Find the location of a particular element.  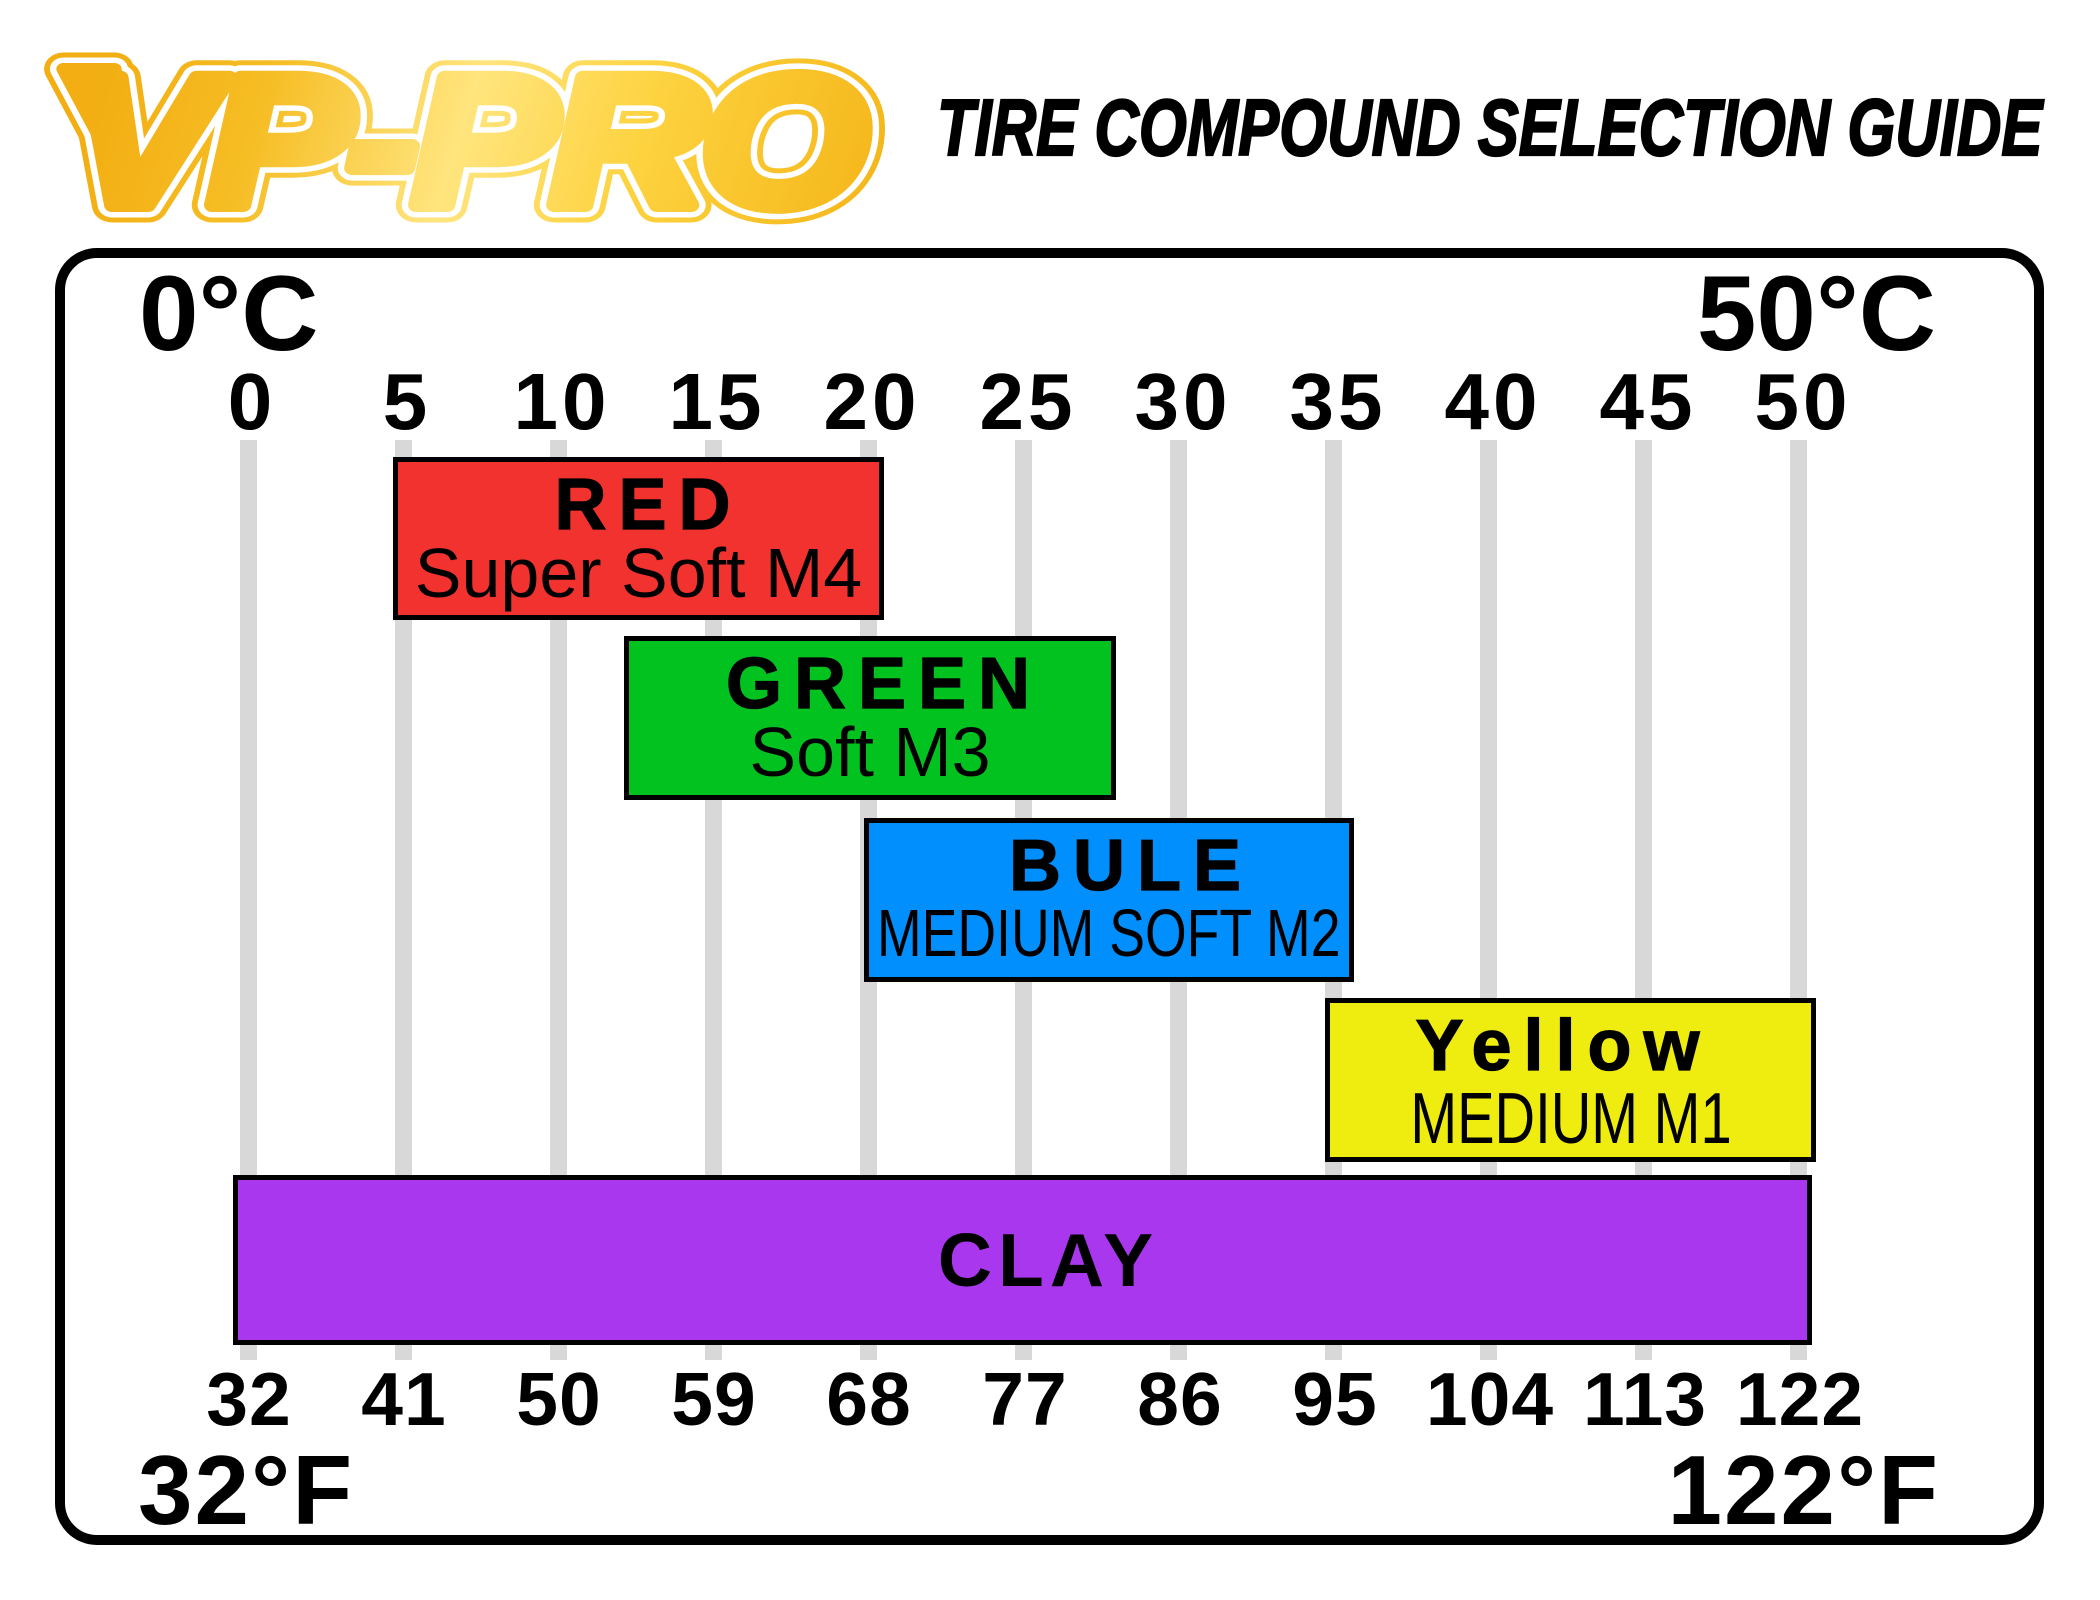

svg-text: VP-PRO is located at coordinates (467, 140).